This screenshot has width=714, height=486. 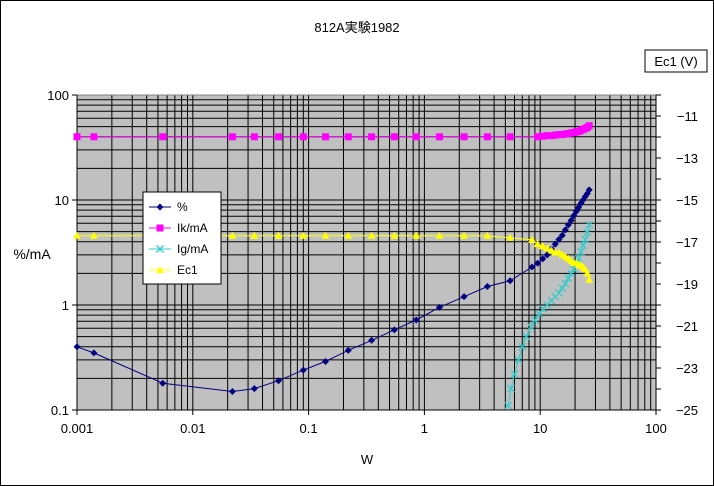 I want to click on legend-label: Ik/mA, so click(x=192, y=228).